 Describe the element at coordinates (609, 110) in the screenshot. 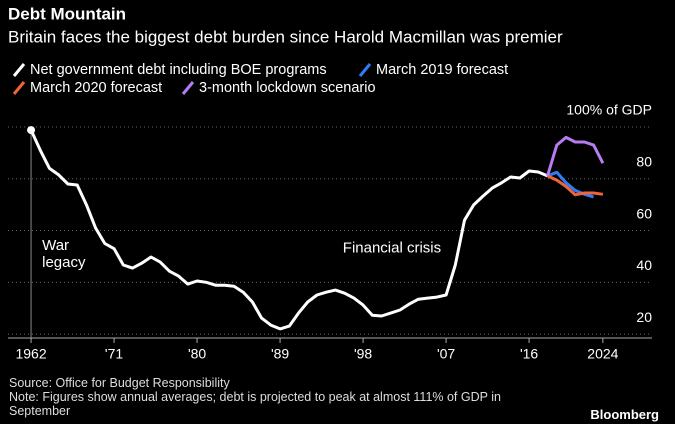

I see `y-tick-label: 100% of GDP` at that location.